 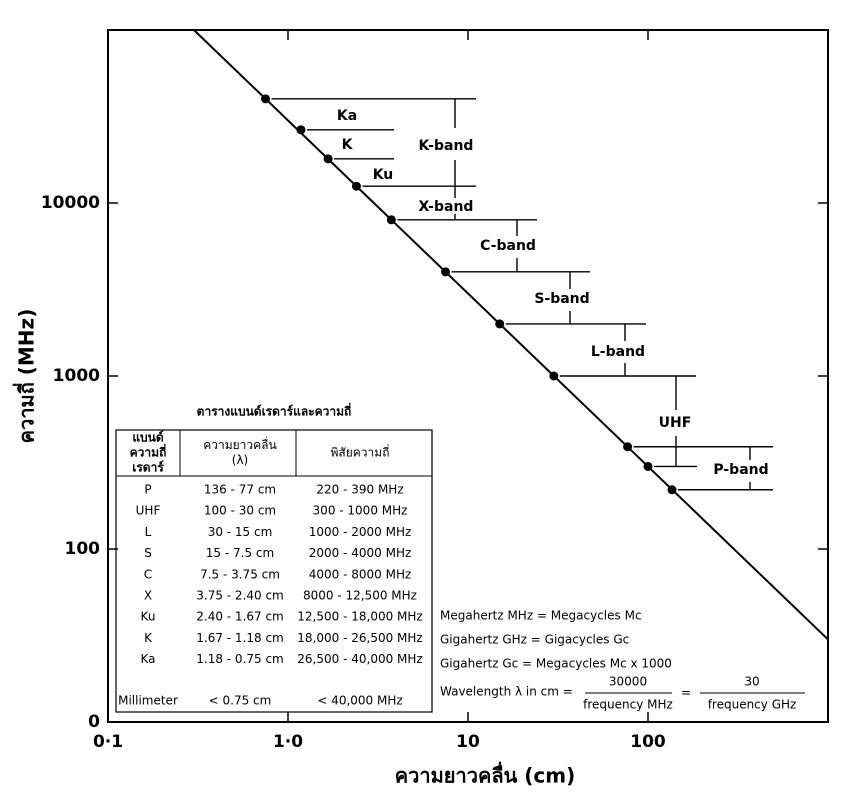 I want to click on table-cell: 2.40 - 1.67 cm, so click(x=240, y=617).